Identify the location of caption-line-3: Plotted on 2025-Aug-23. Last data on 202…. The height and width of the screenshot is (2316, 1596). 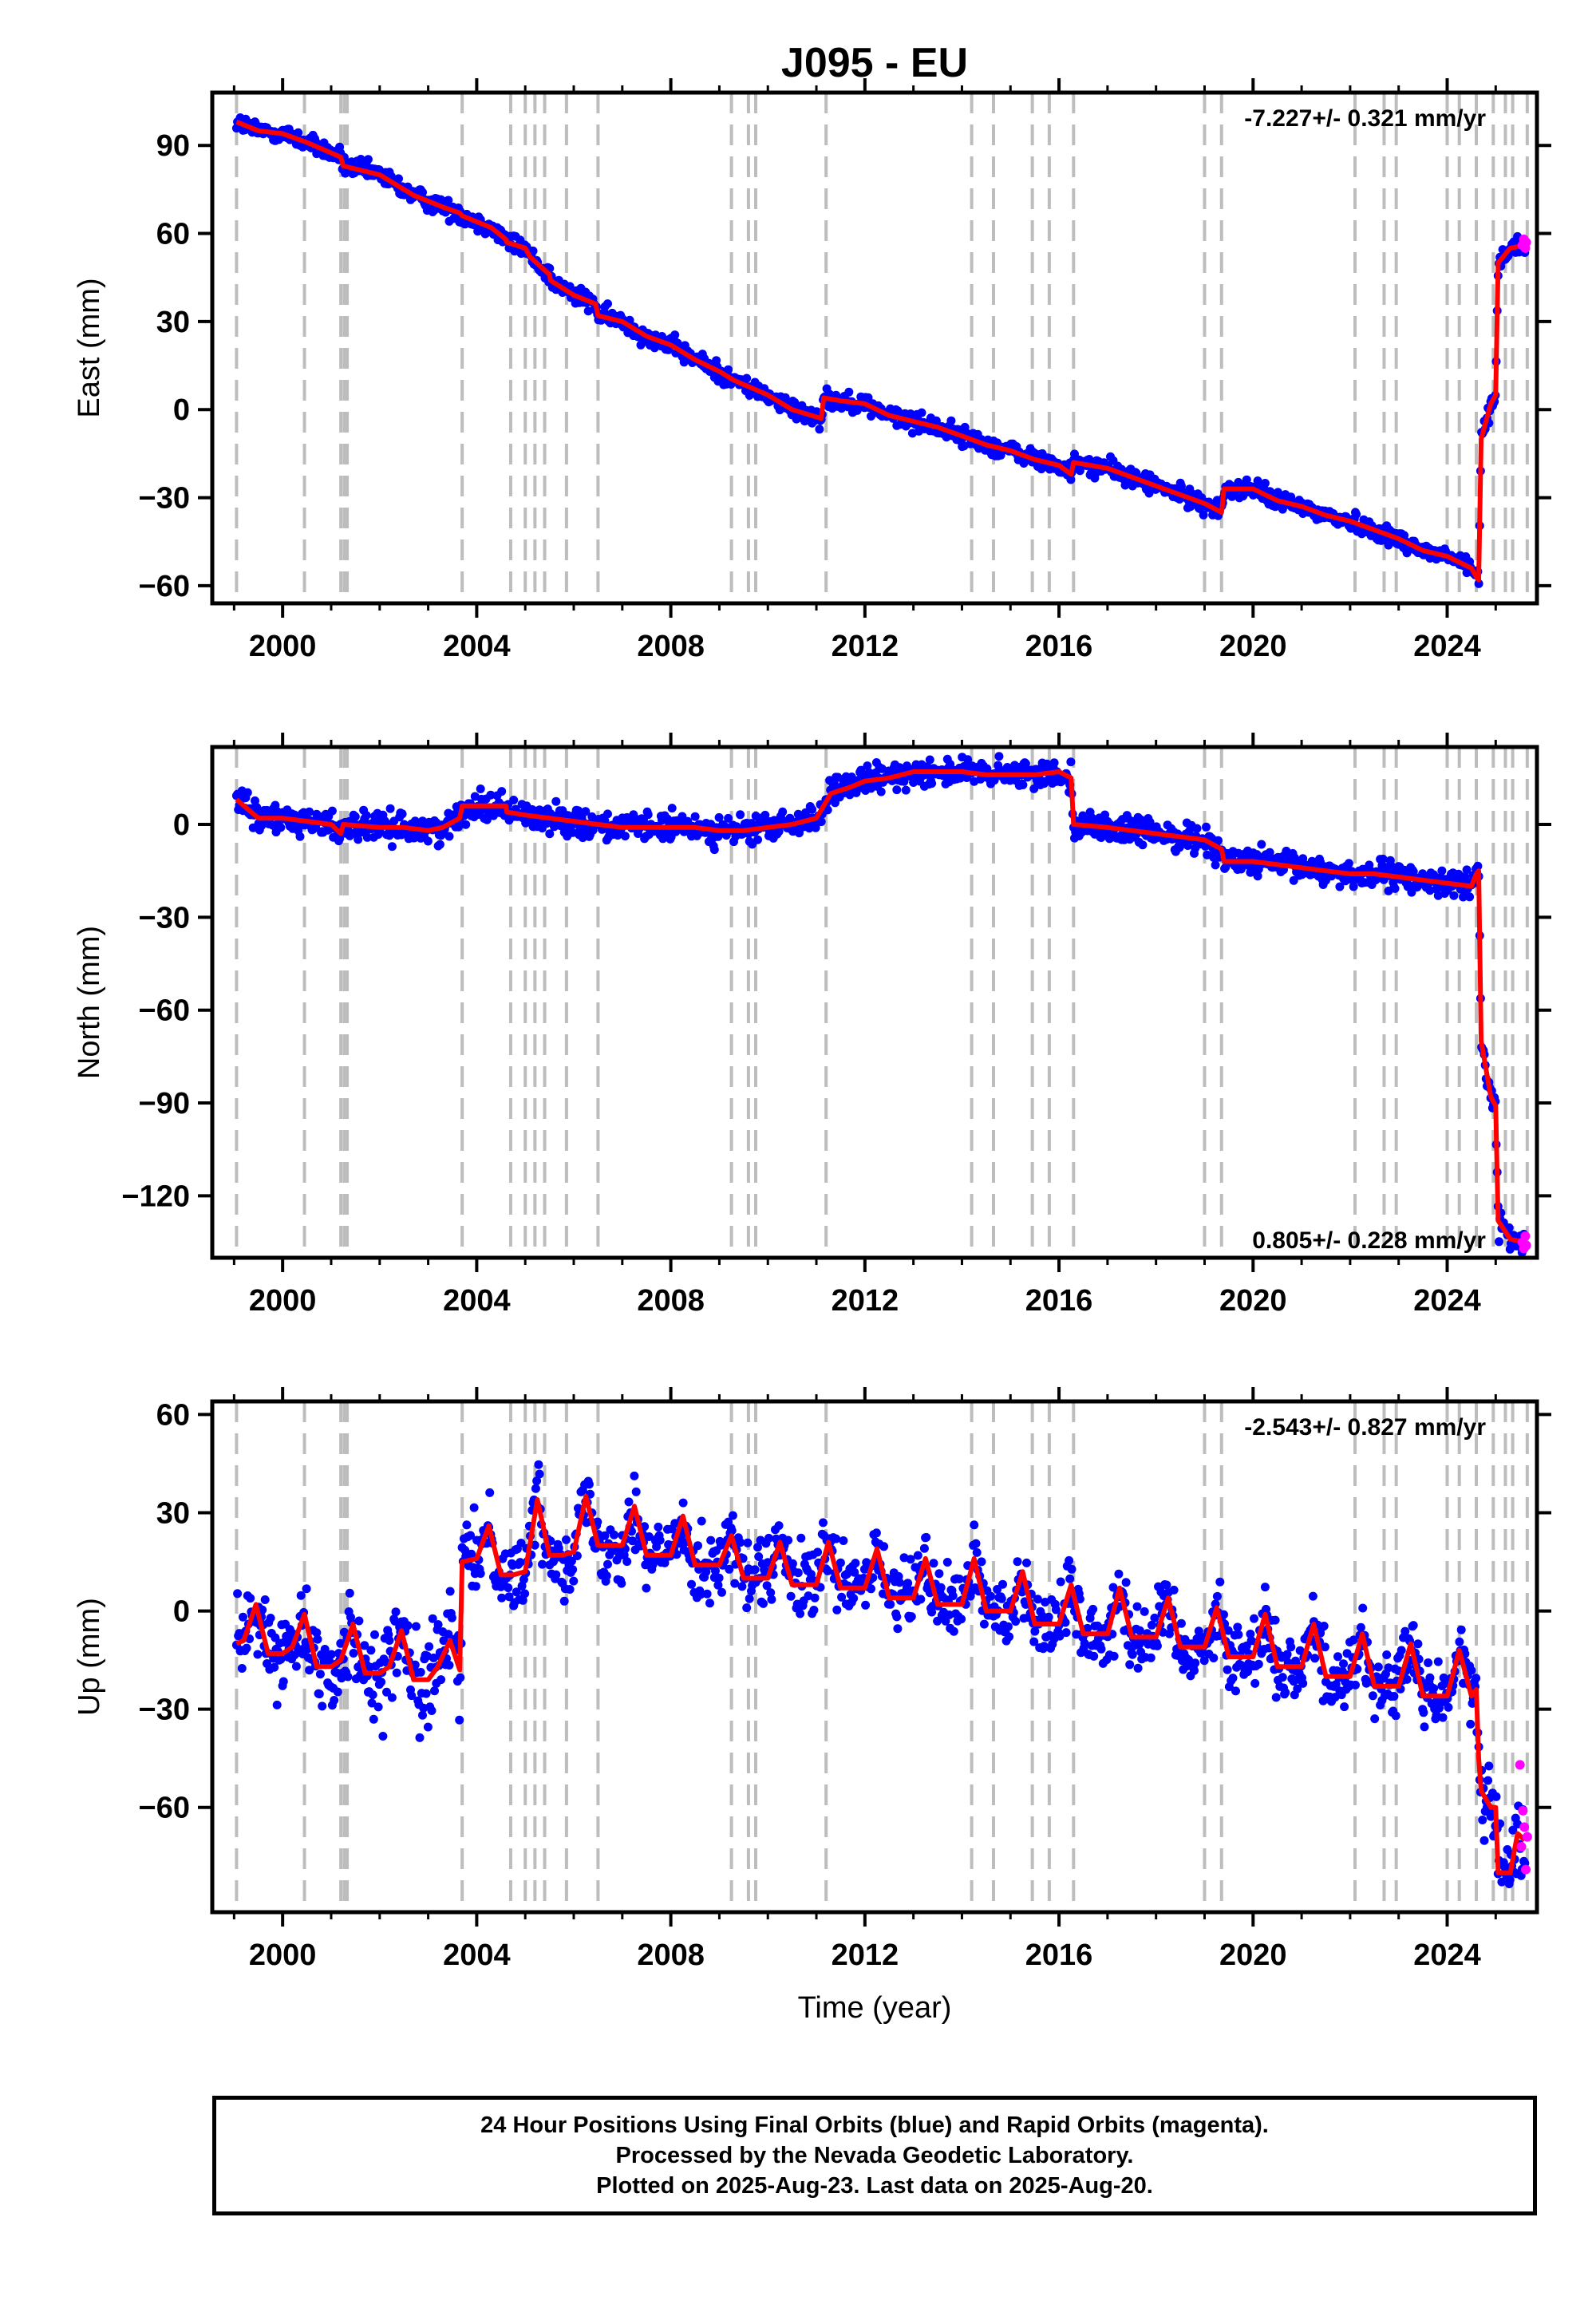
(874, 2186).